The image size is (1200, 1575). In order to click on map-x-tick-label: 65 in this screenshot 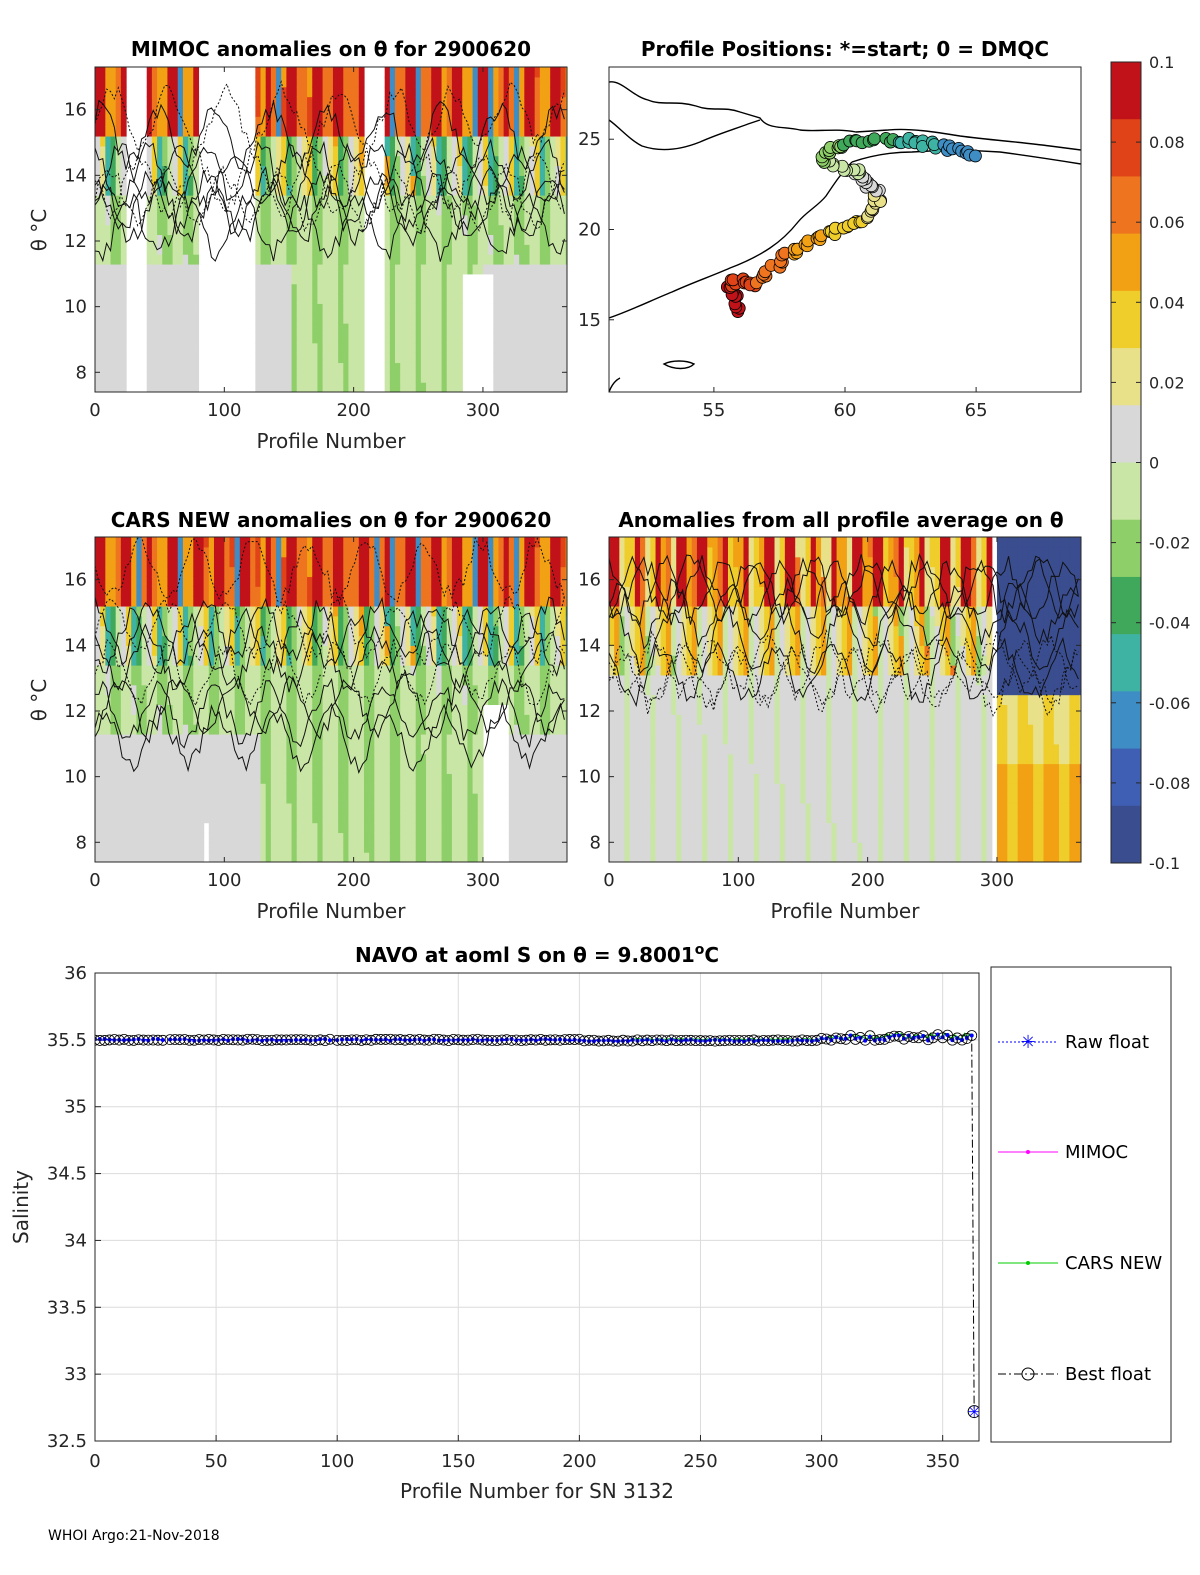, I will do `click(976, 410)`.